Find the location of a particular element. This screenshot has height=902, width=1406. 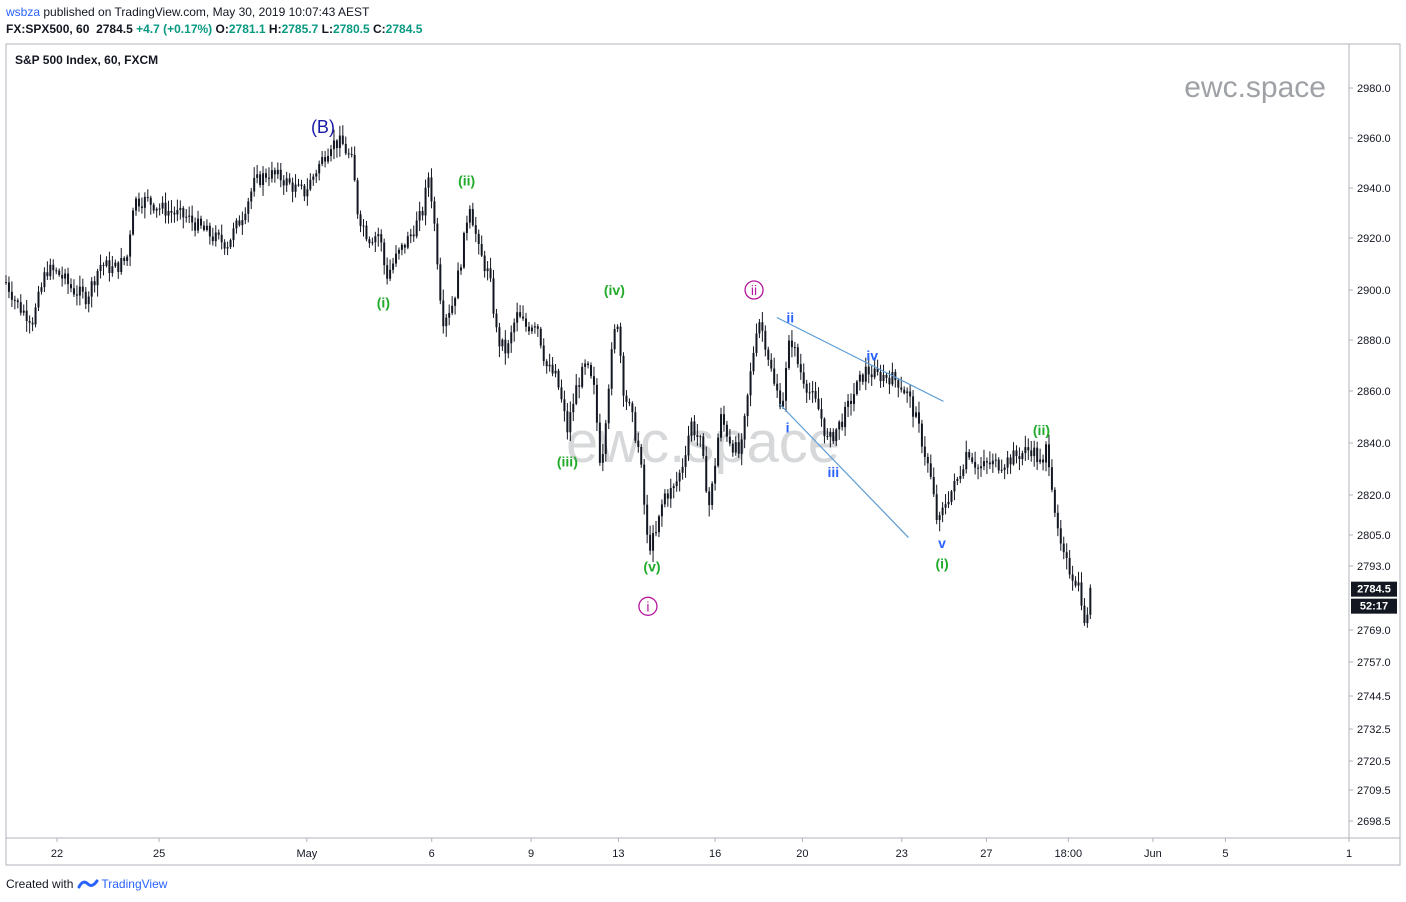

x-tick-label: 16 is located at coordinates (715, 854).